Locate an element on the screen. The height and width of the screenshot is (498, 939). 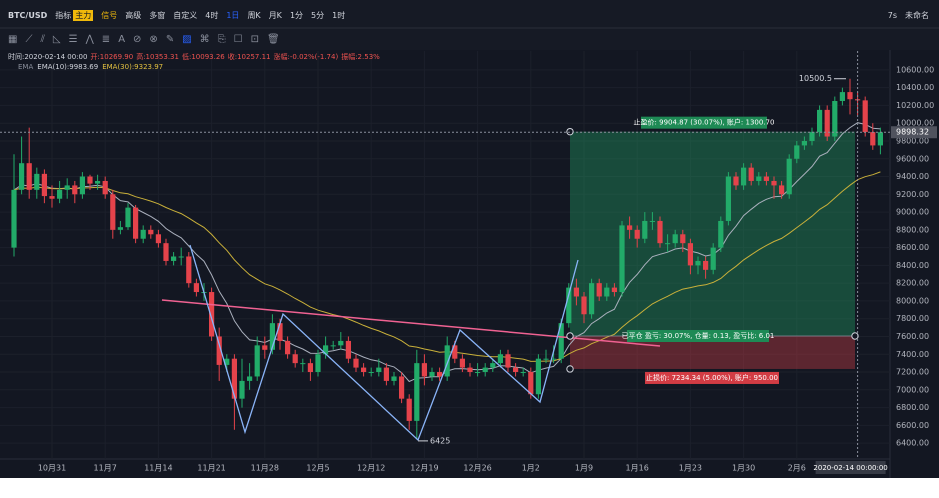
tool-icon: ⫽ is located at coordinates (42, 39).